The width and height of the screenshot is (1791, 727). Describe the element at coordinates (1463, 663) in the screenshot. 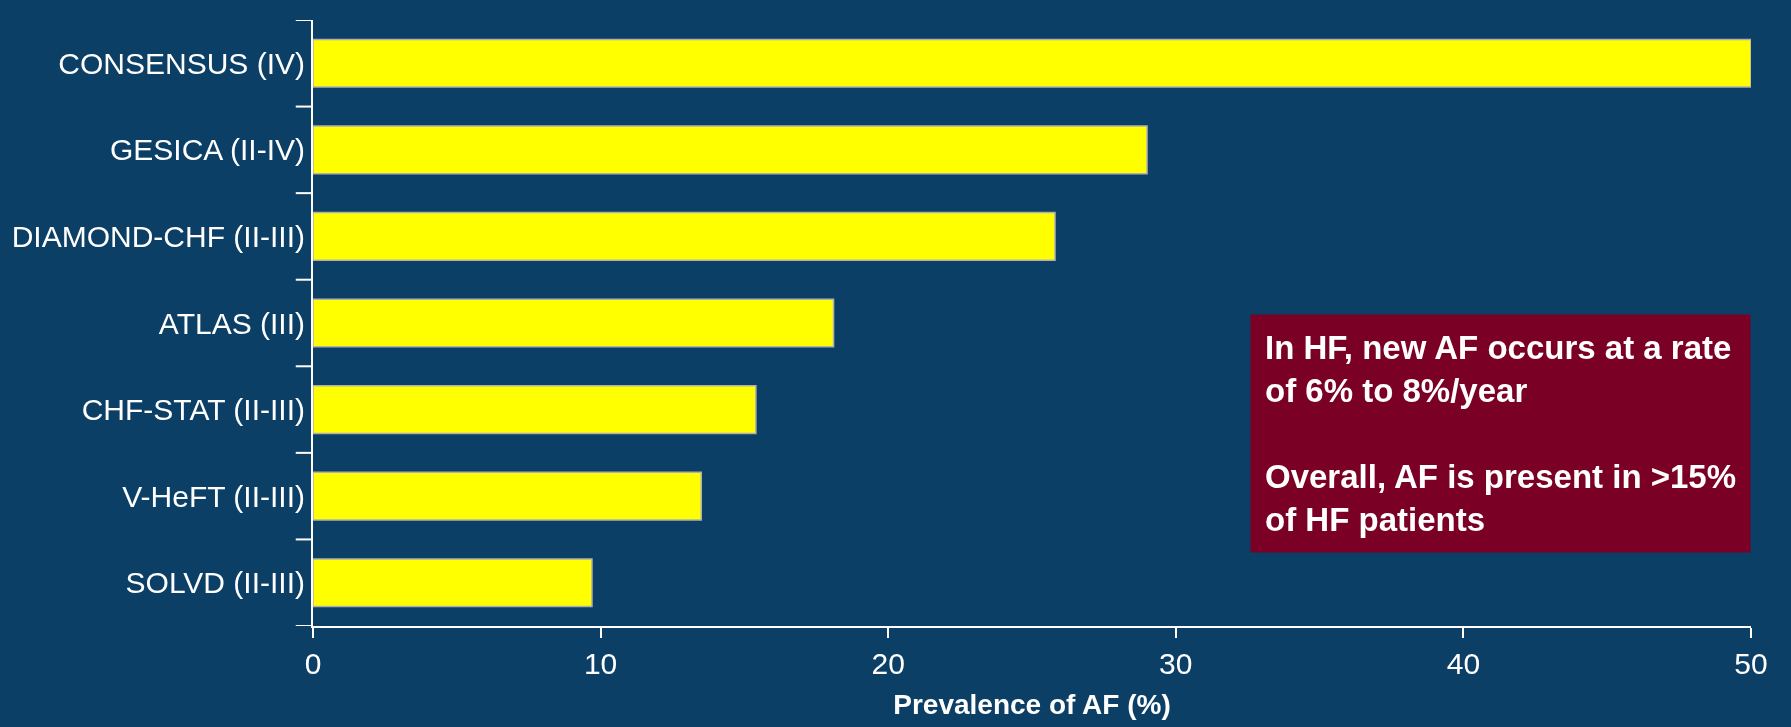

I see `x-tick-label: 40` at that location.